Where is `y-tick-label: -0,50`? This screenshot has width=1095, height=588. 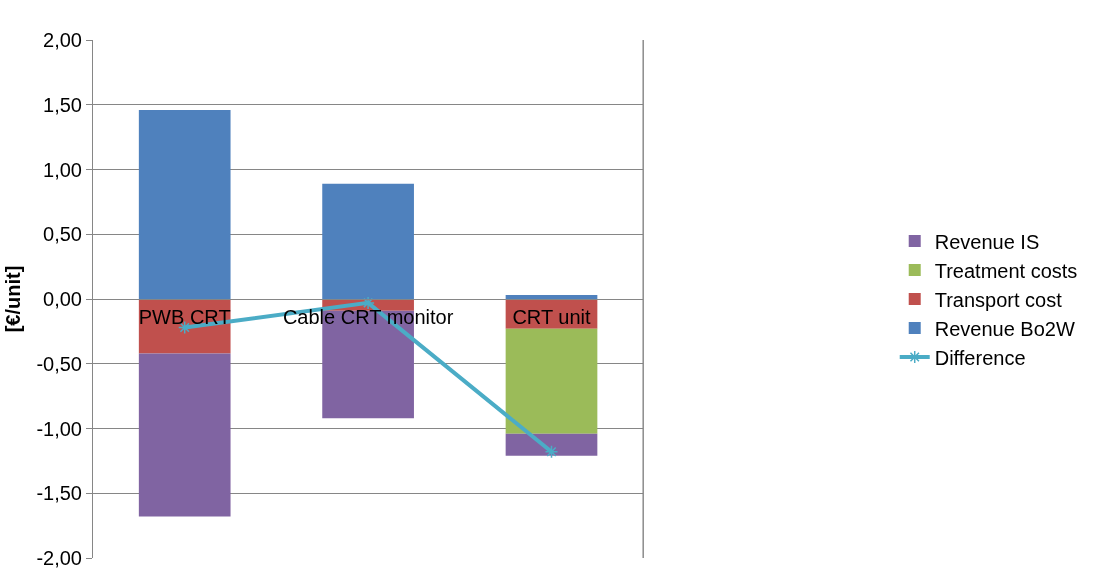
y-tick-label: -0,50 is located at coordinates (59, 363).